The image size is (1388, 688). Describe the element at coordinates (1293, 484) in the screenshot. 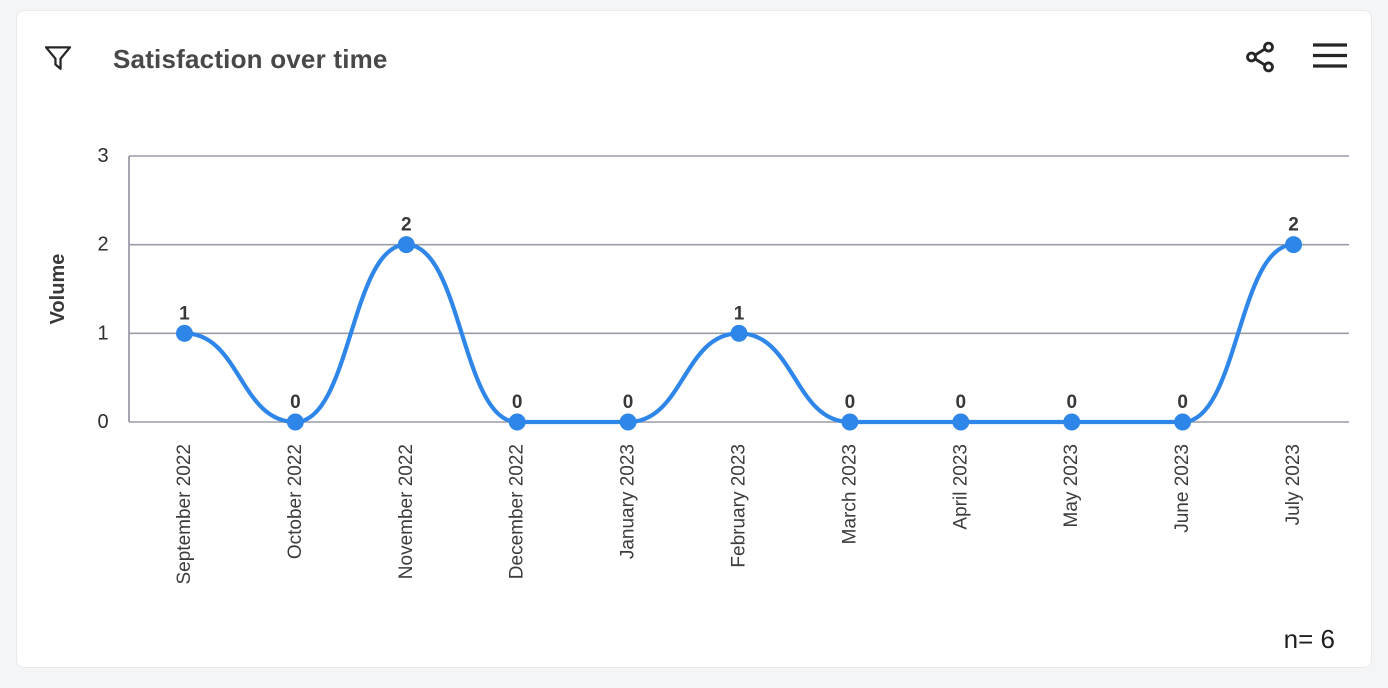

I see `x-axis-tick-label: July 2023` at that location.